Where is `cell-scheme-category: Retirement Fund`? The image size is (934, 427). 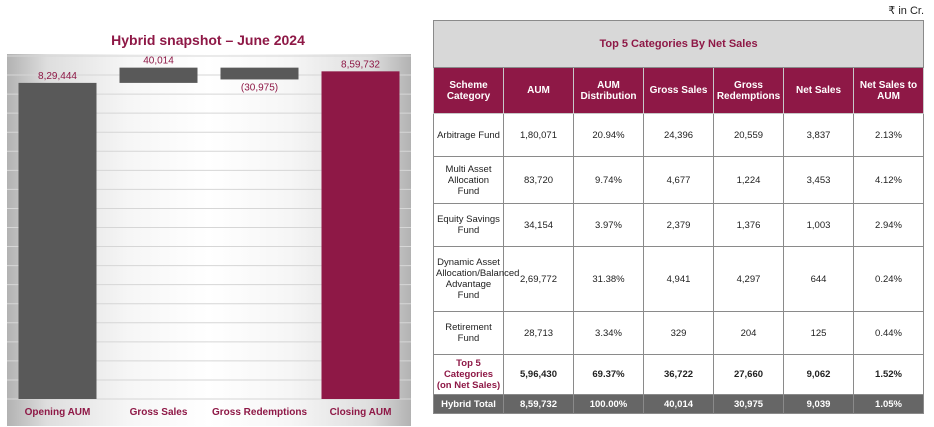 cell-scheme-category: Retirement Fund is located at coordinates (468, 333).